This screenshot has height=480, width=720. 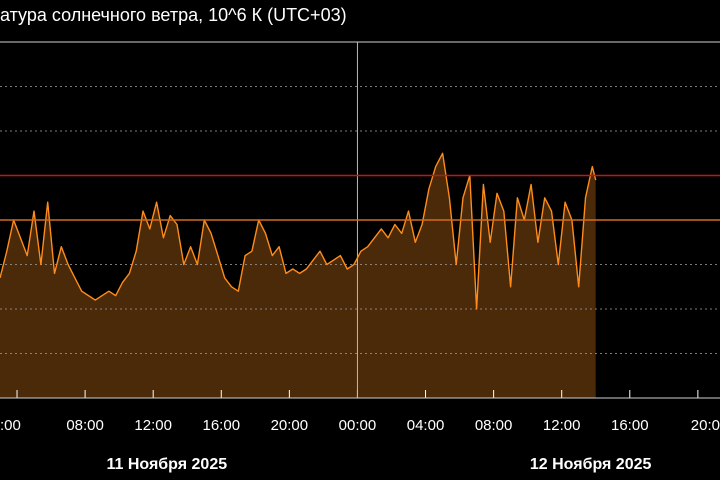 I want to click on x-tick-label: 20:00, so click(x=290, y=425).